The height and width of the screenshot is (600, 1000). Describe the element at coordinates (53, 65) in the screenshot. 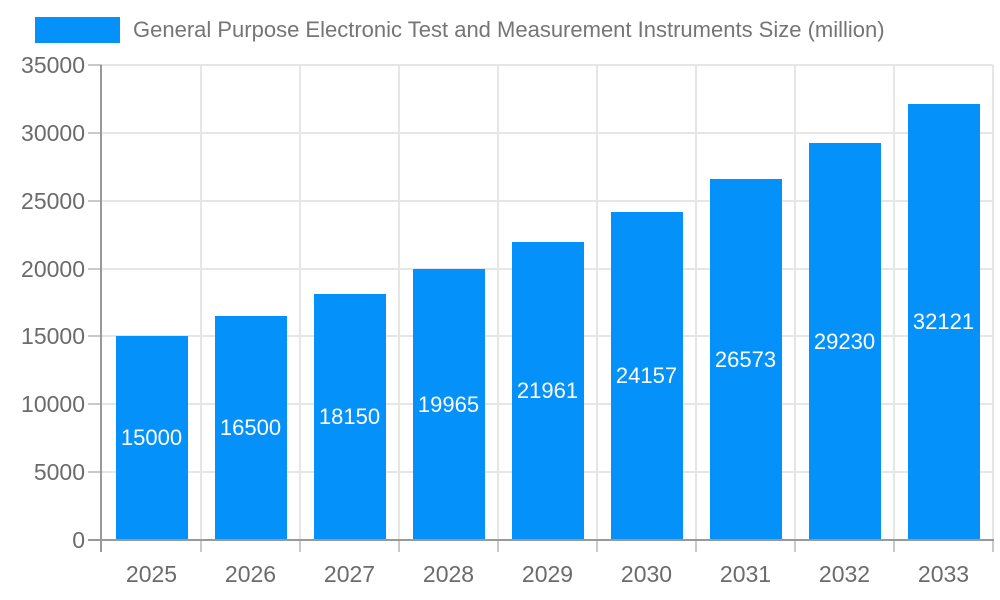

I see `y-tick-label: 35000` at that location.